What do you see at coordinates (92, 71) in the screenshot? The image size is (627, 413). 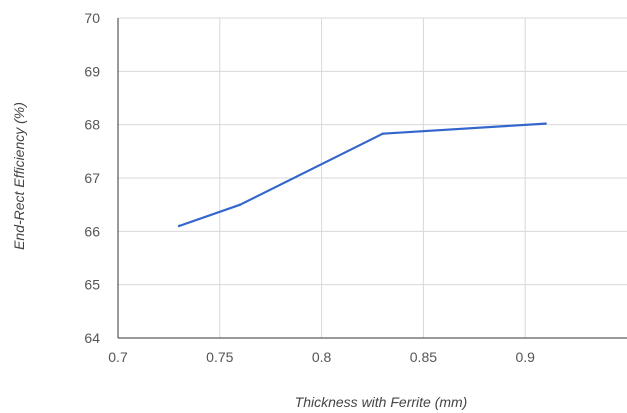 I see `y-tick-label: 69` at bounding box center [92, 71].